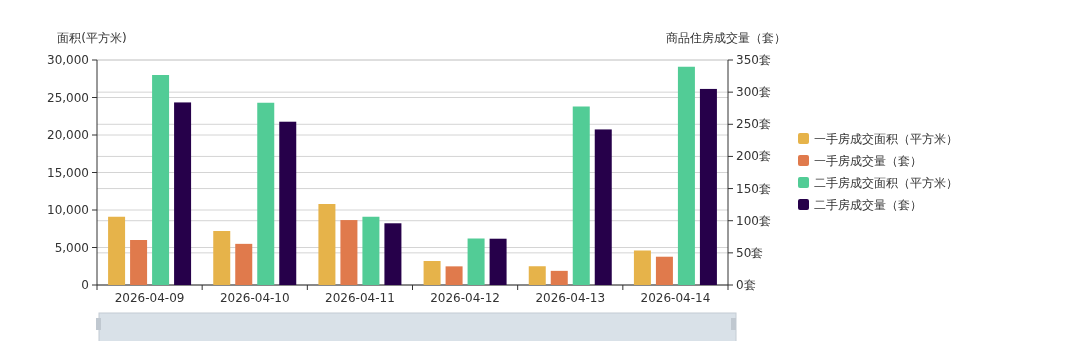 The width and height of the screenshot is (1080, 341). Describe the element at coordinates (360, 298) in the screenshot. I see `x-tick-label: 2026-04-11` at that location.